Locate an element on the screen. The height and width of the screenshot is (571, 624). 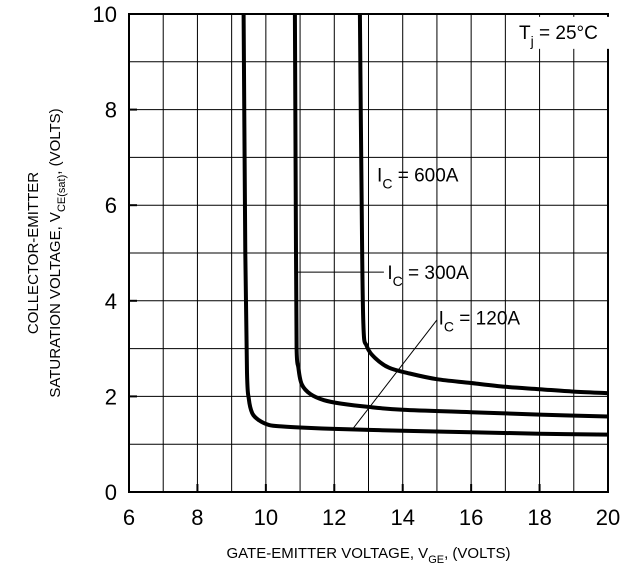
x-axis-title: GATE-EMITTER VOLTAGE, VGE, (VOLTS) is located at coordinates (369, 555).